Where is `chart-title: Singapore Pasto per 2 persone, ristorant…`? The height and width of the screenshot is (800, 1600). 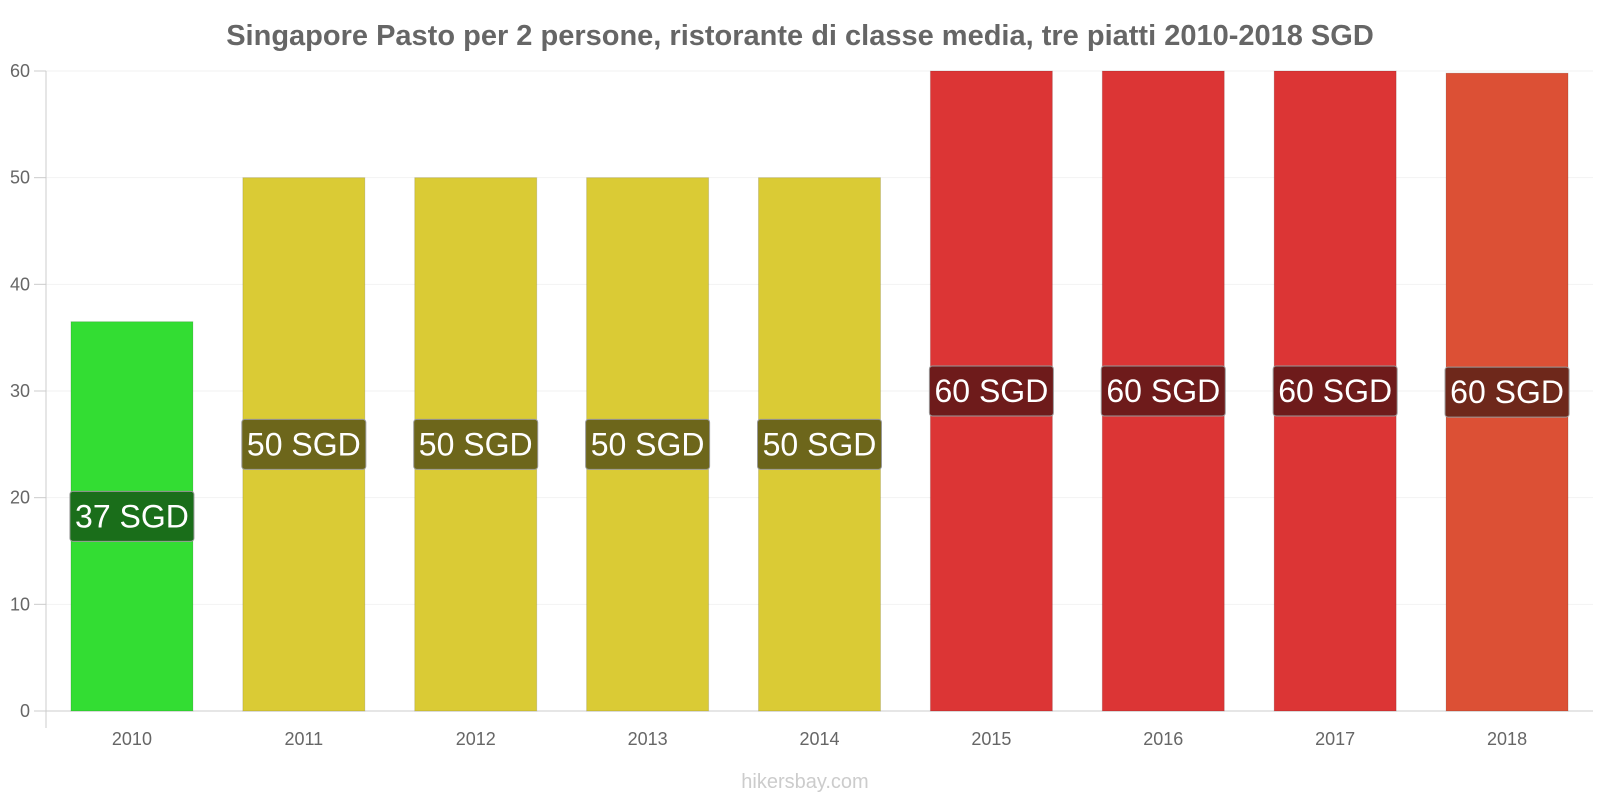 chart-title: Singapore Pasto per 2 persone, ristorant… is located at coordinates (800, 36).